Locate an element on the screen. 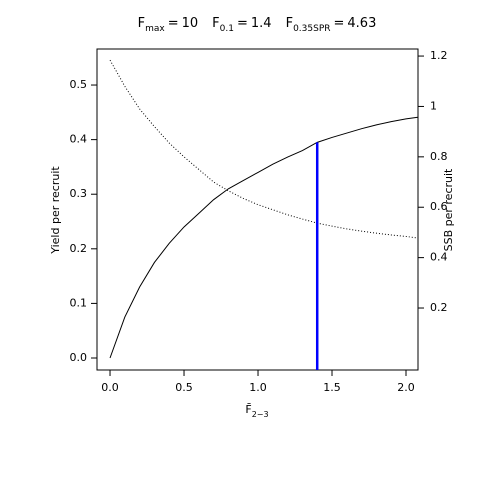 This screenshot has width=480, height=480. x-axis-label: F̄2−3 is located at coordinates (256, 411).